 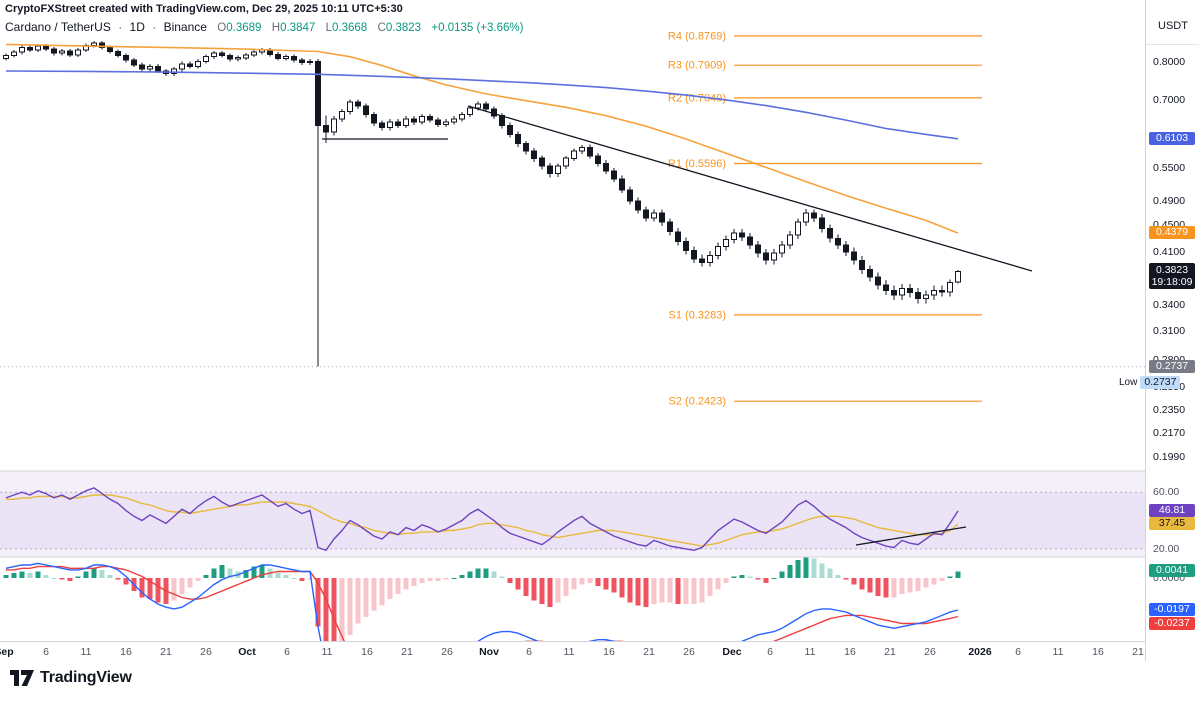 What do you see at coordinates (1172, 524) in the screenshot?
I see `rsi-ma-value-badge: 37.45` at bounding box center [1172, 524].